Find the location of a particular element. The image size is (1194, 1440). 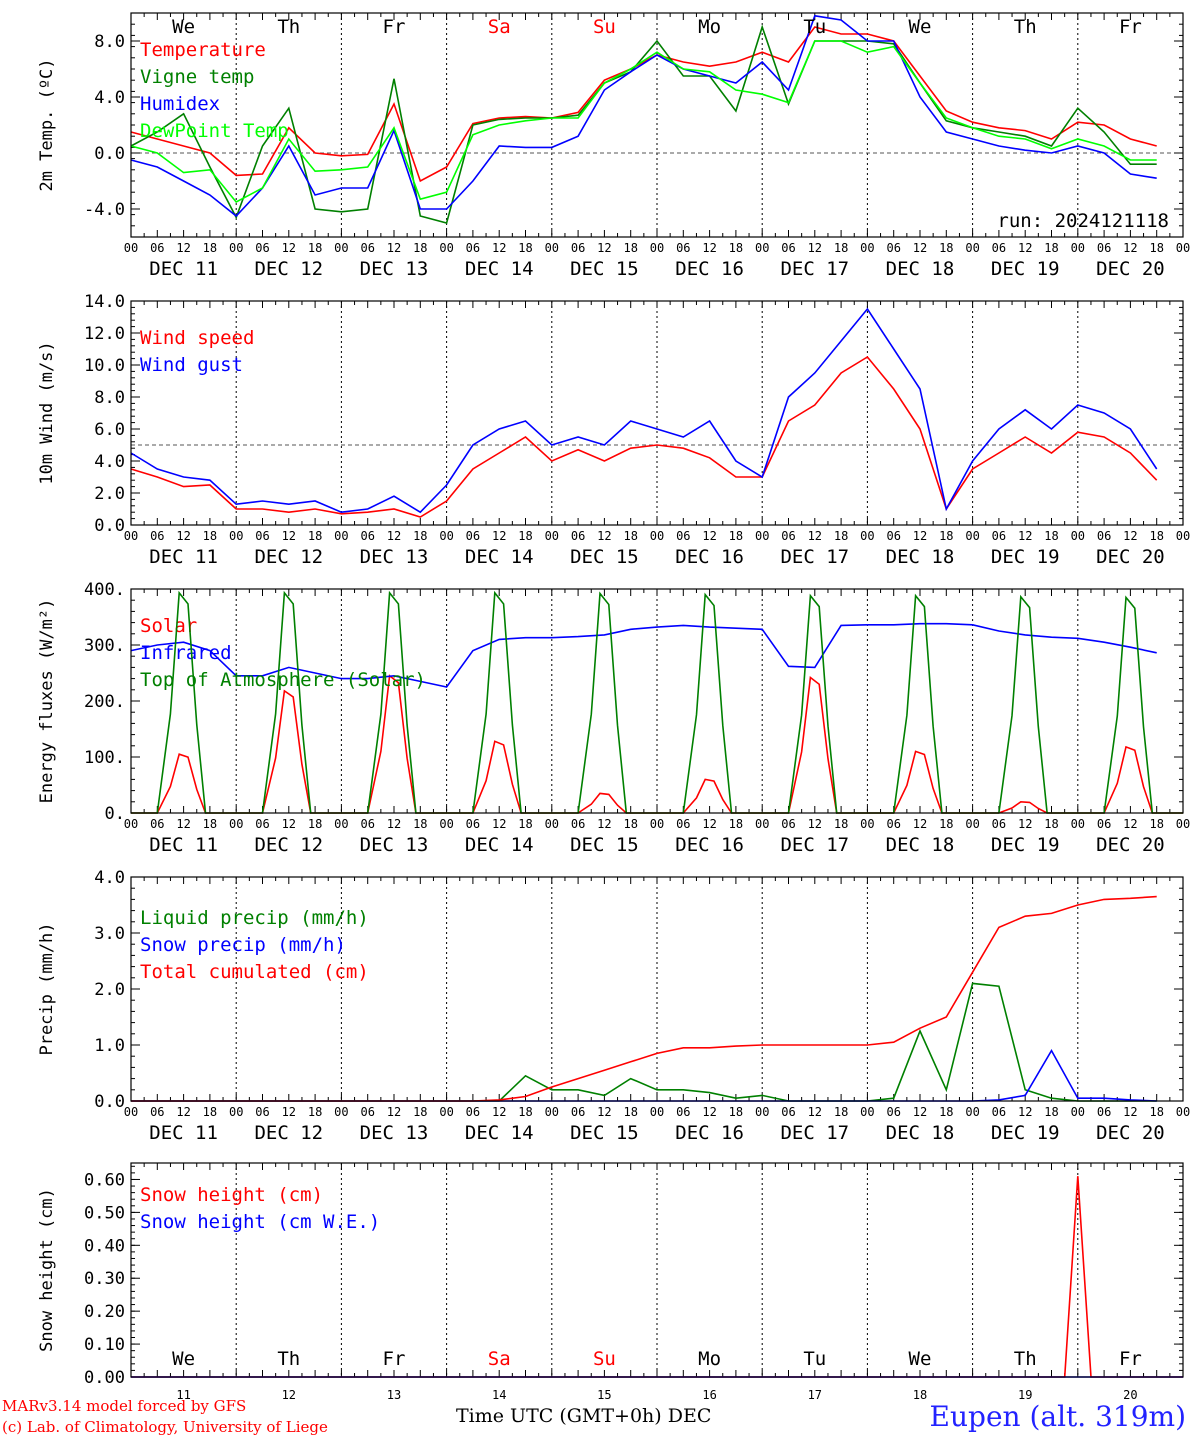

y-tick-label: 3.0 is located at coordinates (109, 934).